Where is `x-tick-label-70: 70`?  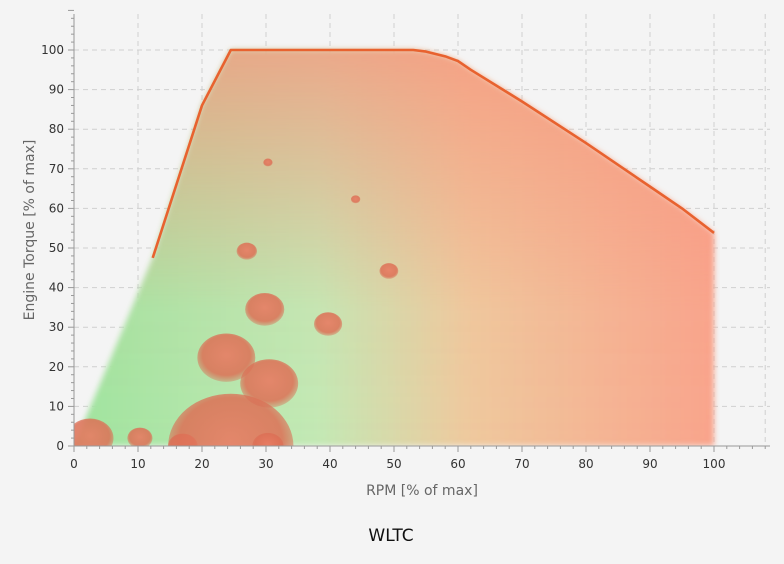 x-tick-label-70: 70 is located at coordinates (521, 464).